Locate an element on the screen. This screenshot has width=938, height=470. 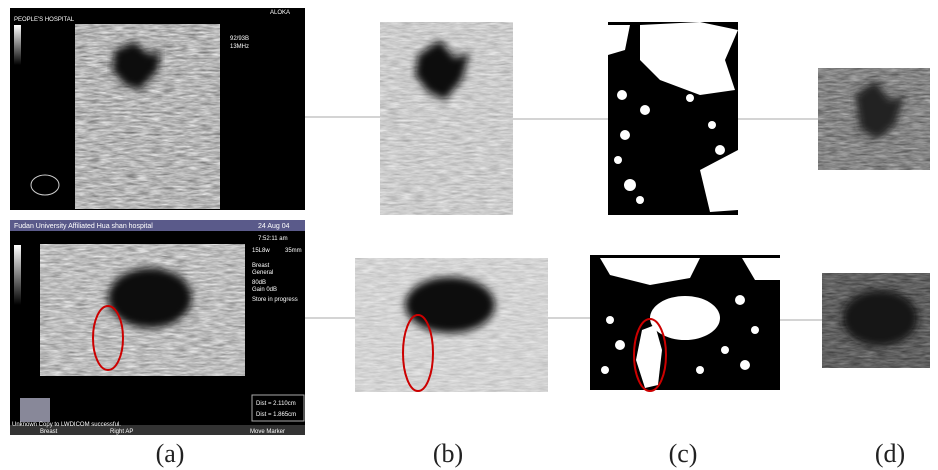
dist1: Dist = 2.110cm is located at coordinates (276, 404).